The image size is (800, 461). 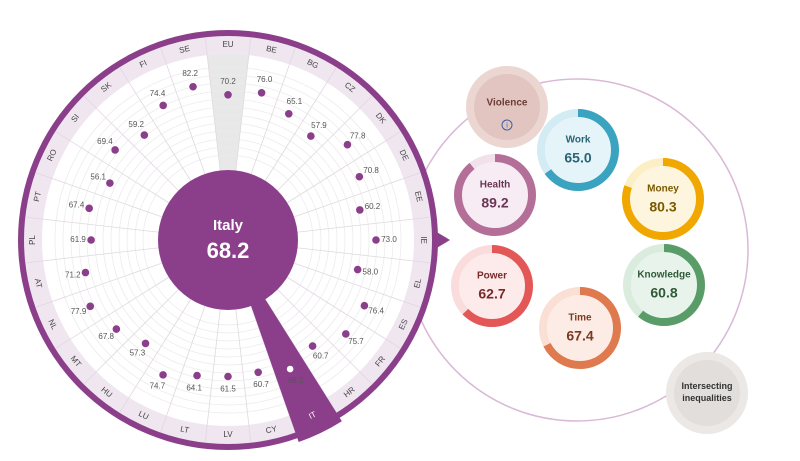 I want to click on domain-button: Work 65.0, so click(x=578, y=150).